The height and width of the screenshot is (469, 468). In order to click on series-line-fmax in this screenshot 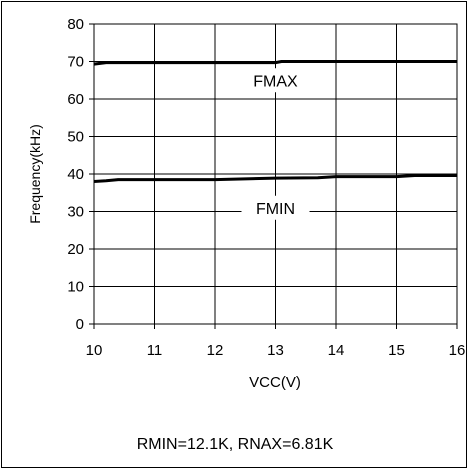, I will do `click(275, 63)`.